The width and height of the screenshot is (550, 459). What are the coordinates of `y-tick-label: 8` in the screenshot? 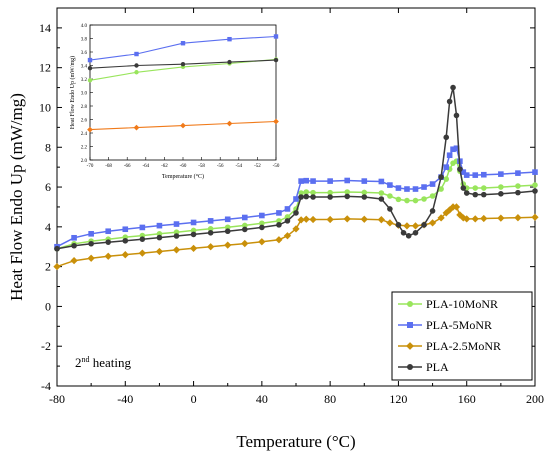 It's located at (48, 147).